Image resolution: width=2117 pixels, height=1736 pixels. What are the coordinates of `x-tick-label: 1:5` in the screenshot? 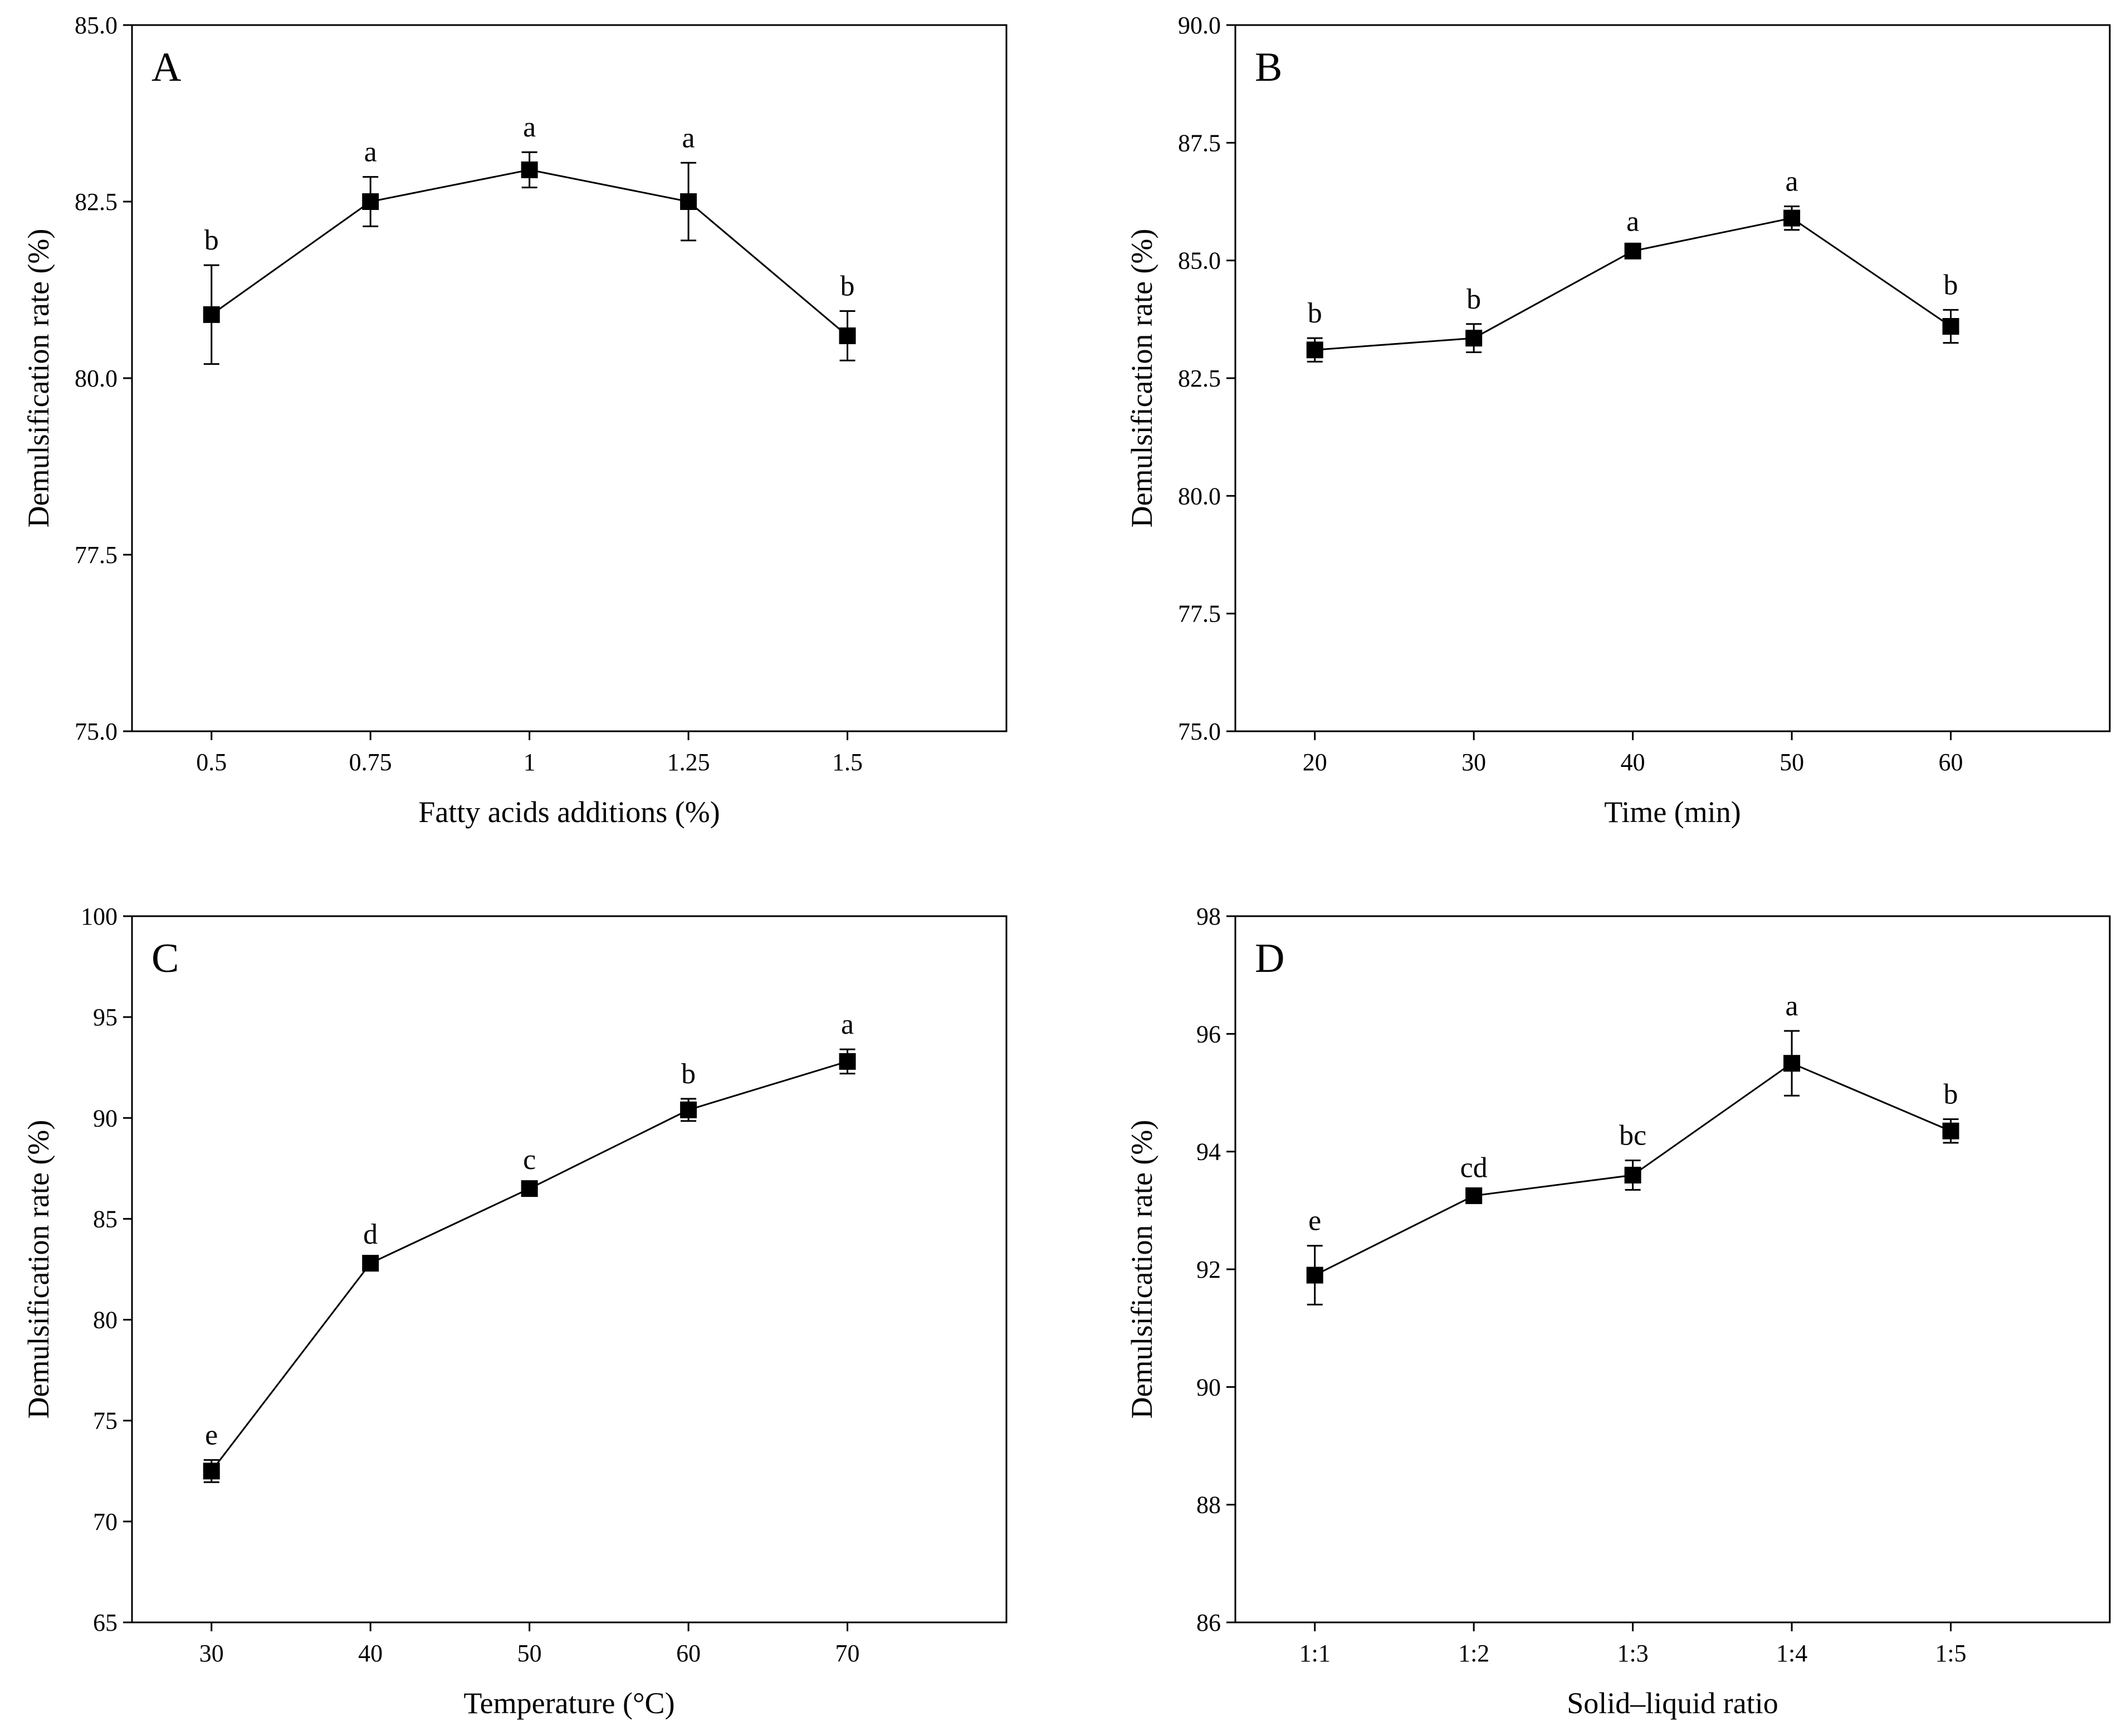 It's located at (1951, 1653).